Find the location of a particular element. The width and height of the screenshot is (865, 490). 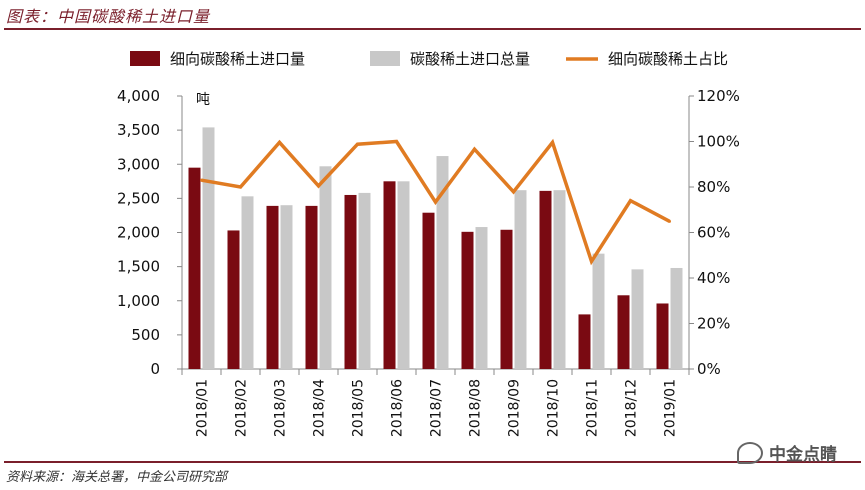

right-tick-label: 100% is located at coordinates (718, 142).